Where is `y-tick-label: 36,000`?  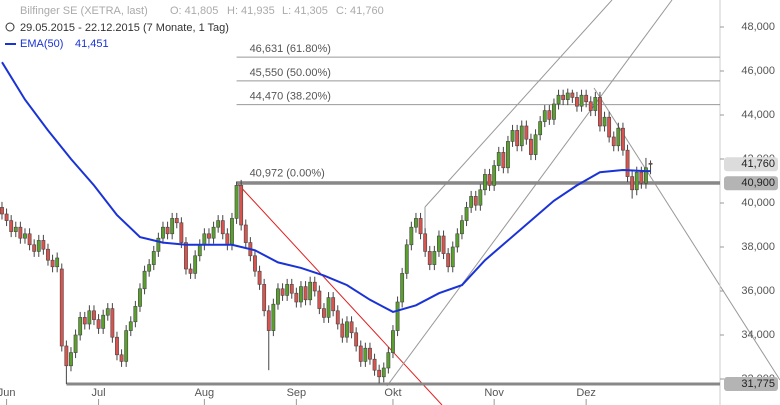 y-tick-label: 36,000 is located at coordinates (758, 291).